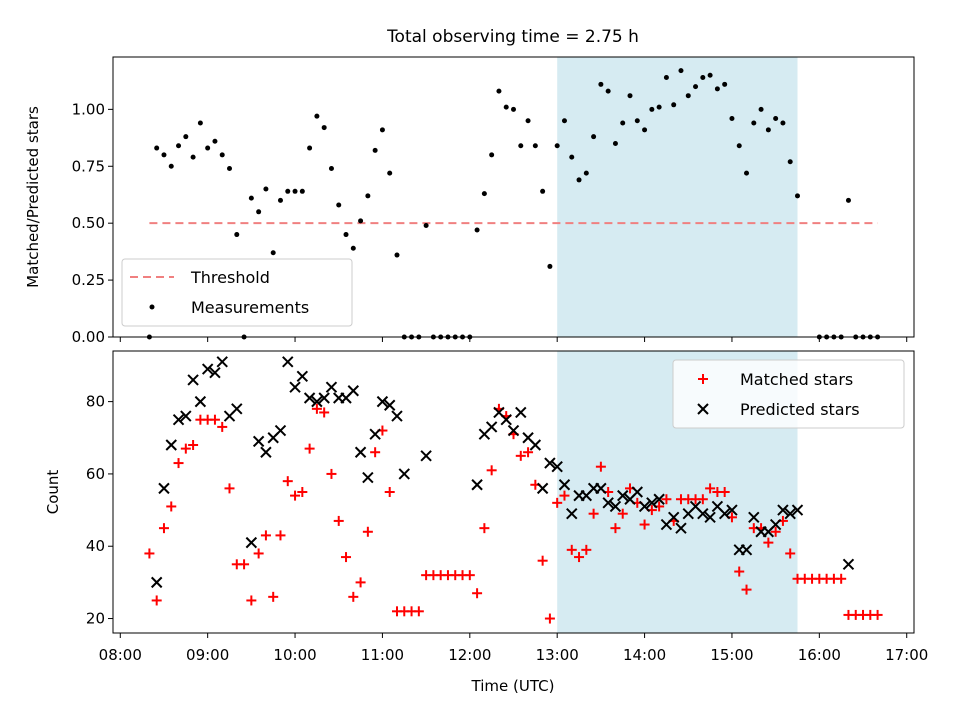  What do you see at coordinates (513, 339) in the screenshot?
I see `top-x-tick-marks` at bounding box center [513, 339].